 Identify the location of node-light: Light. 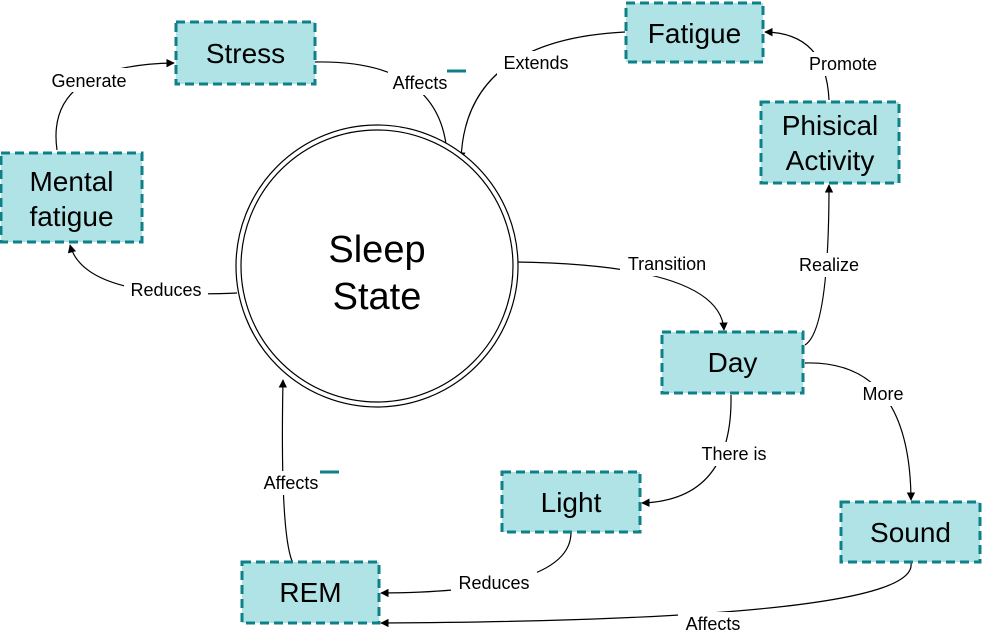
(571, 502).